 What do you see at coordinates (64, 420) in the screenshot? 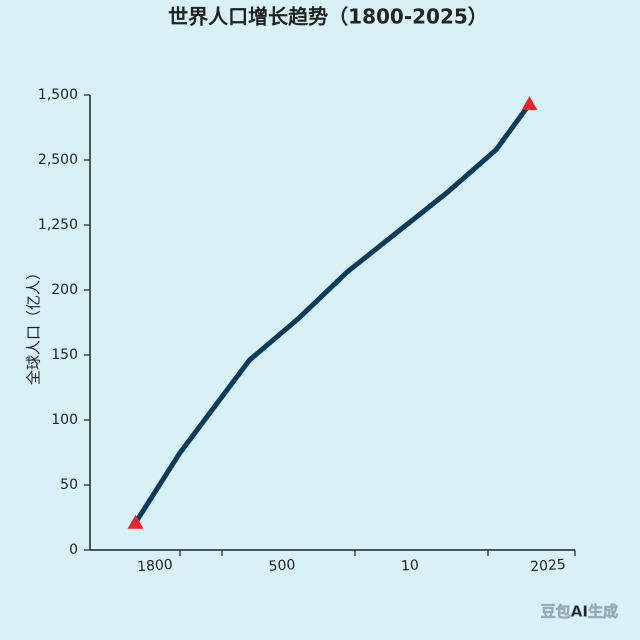
I see `y-tick-label: 100` at bounding box center [64, 420].